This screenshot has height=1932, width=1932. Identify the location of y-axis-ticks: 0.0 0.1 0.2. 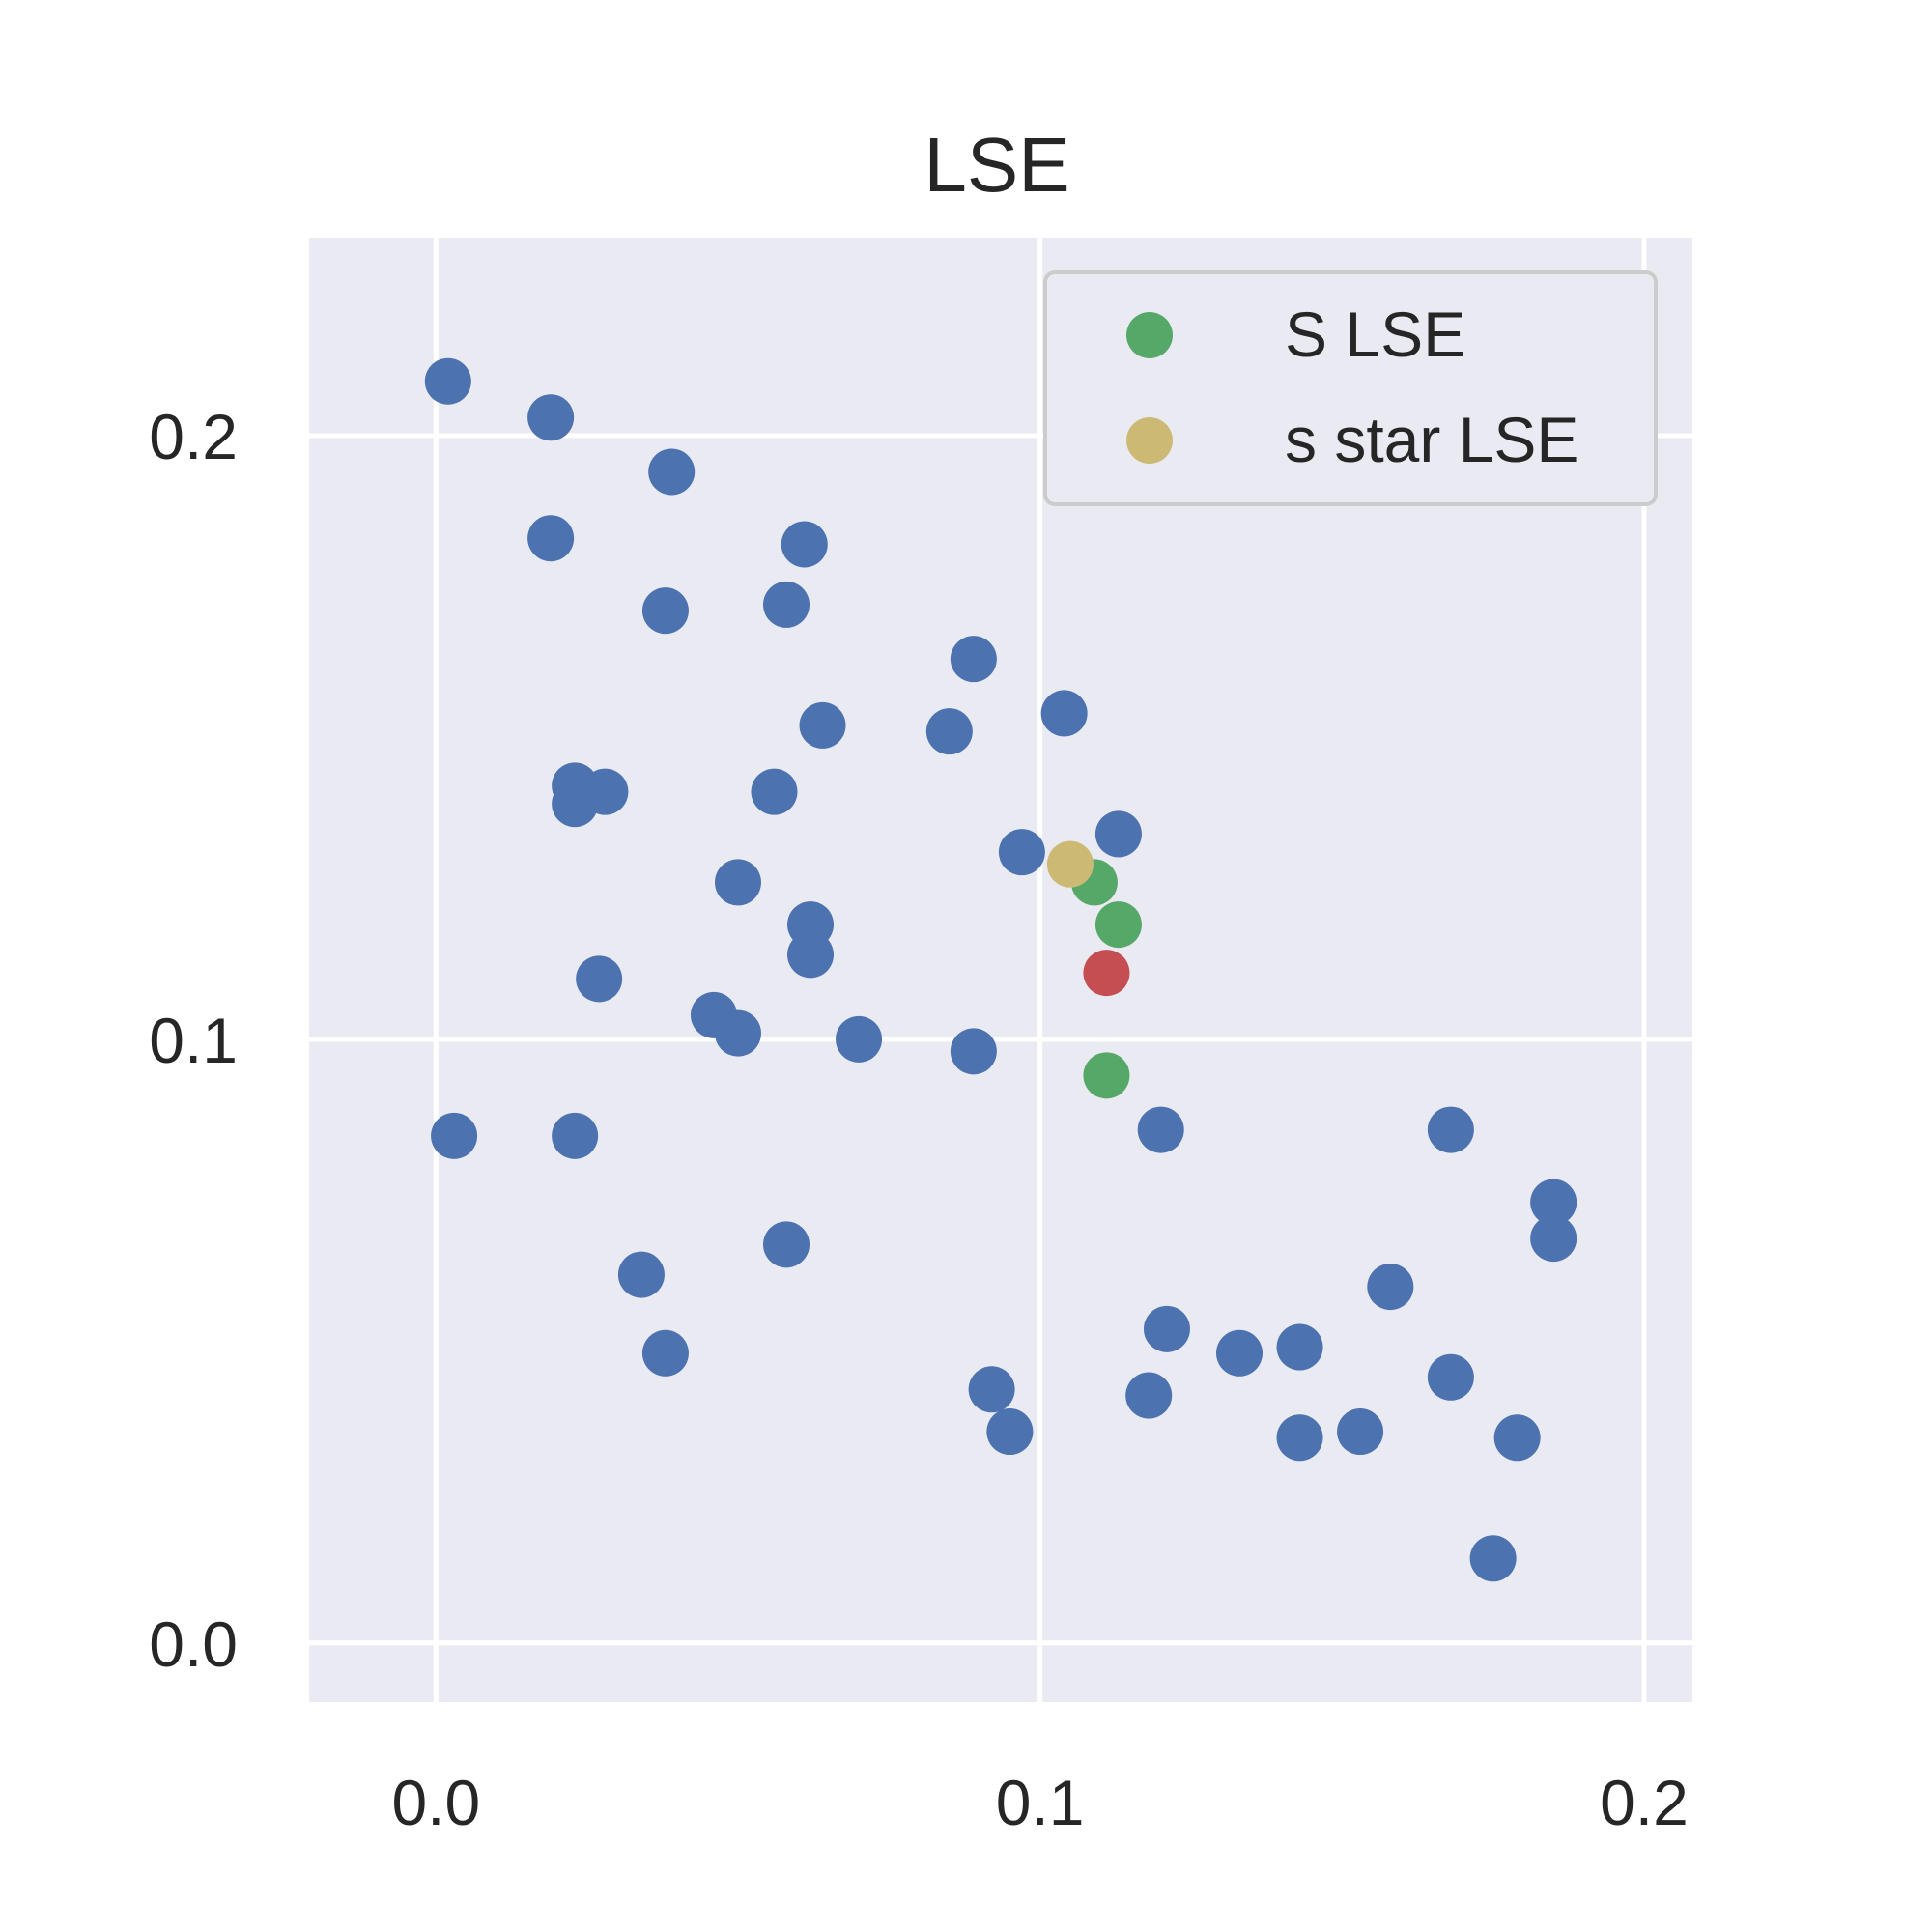
(193, 1040).